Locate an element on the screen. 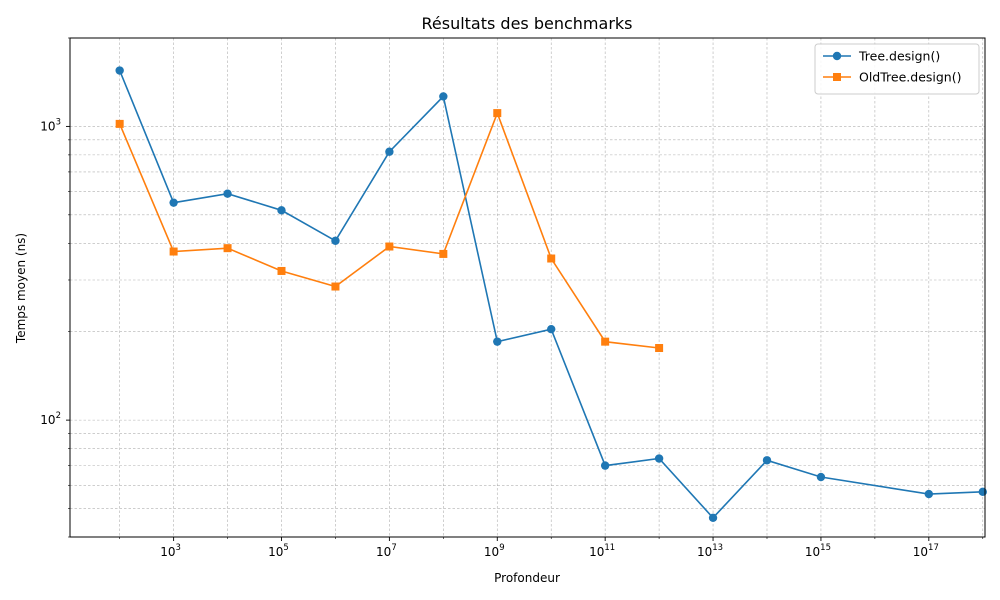 The height and width of the screenshot is (600, 1000). chart-title: Résultats des benchmarks is located at coordinates (526, 23).